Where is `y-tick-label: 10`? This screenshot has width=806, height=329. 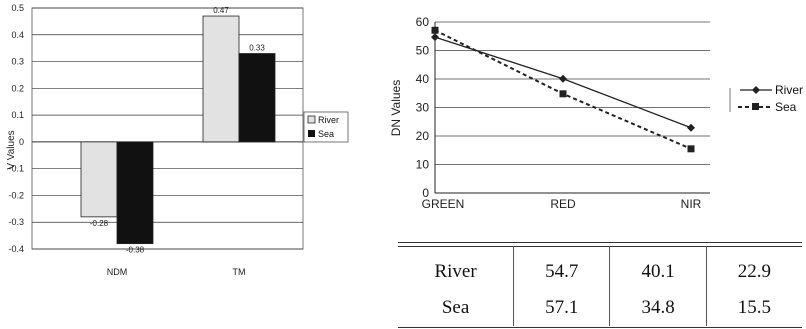 y-tick-label: 10 is located at coordinates (423, 165).